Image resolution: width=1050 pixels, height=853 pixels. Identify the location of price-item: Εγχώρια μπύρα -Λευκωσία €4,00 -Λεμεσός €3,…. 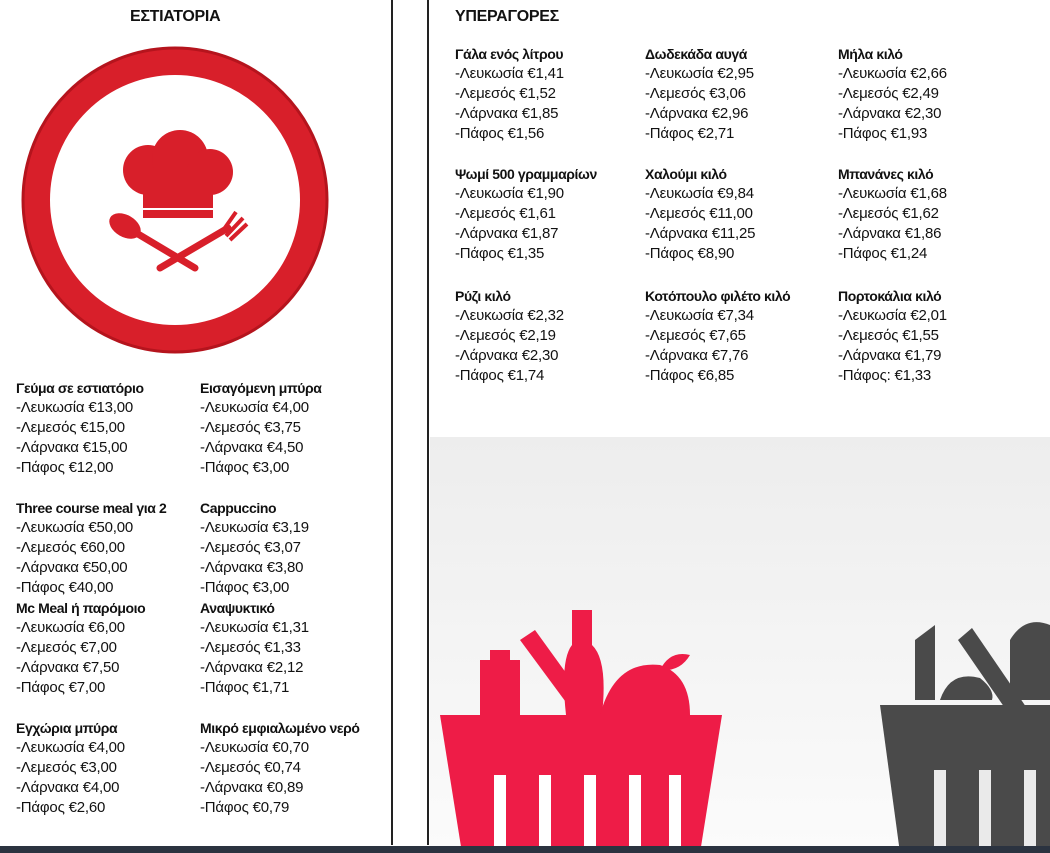
(70, 768).